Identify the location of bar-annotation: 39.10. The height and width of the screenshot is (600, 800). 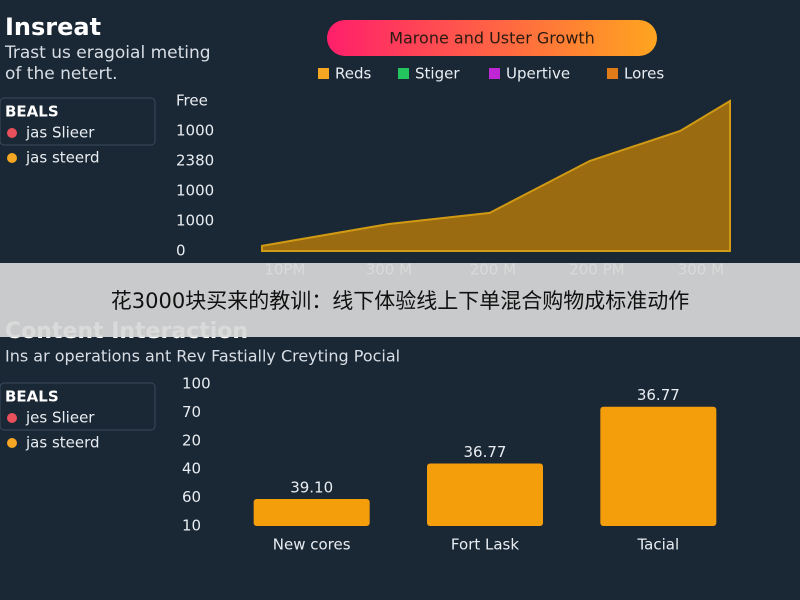
(311, 488).